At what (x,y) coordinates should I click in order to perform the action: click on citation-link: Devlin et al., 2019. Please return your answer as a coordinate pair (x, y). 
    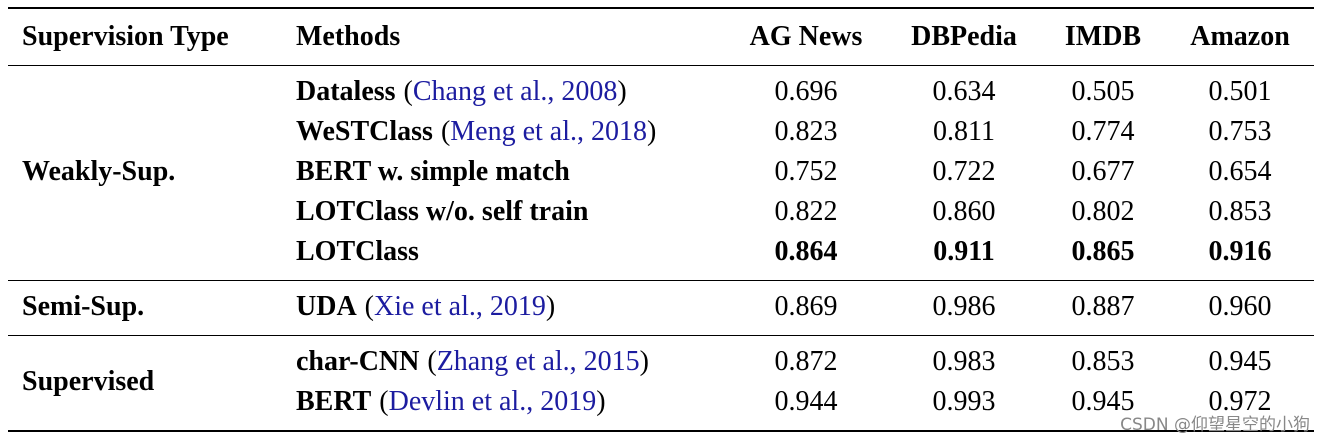
    Looking at the image, I should click on (492, 401).